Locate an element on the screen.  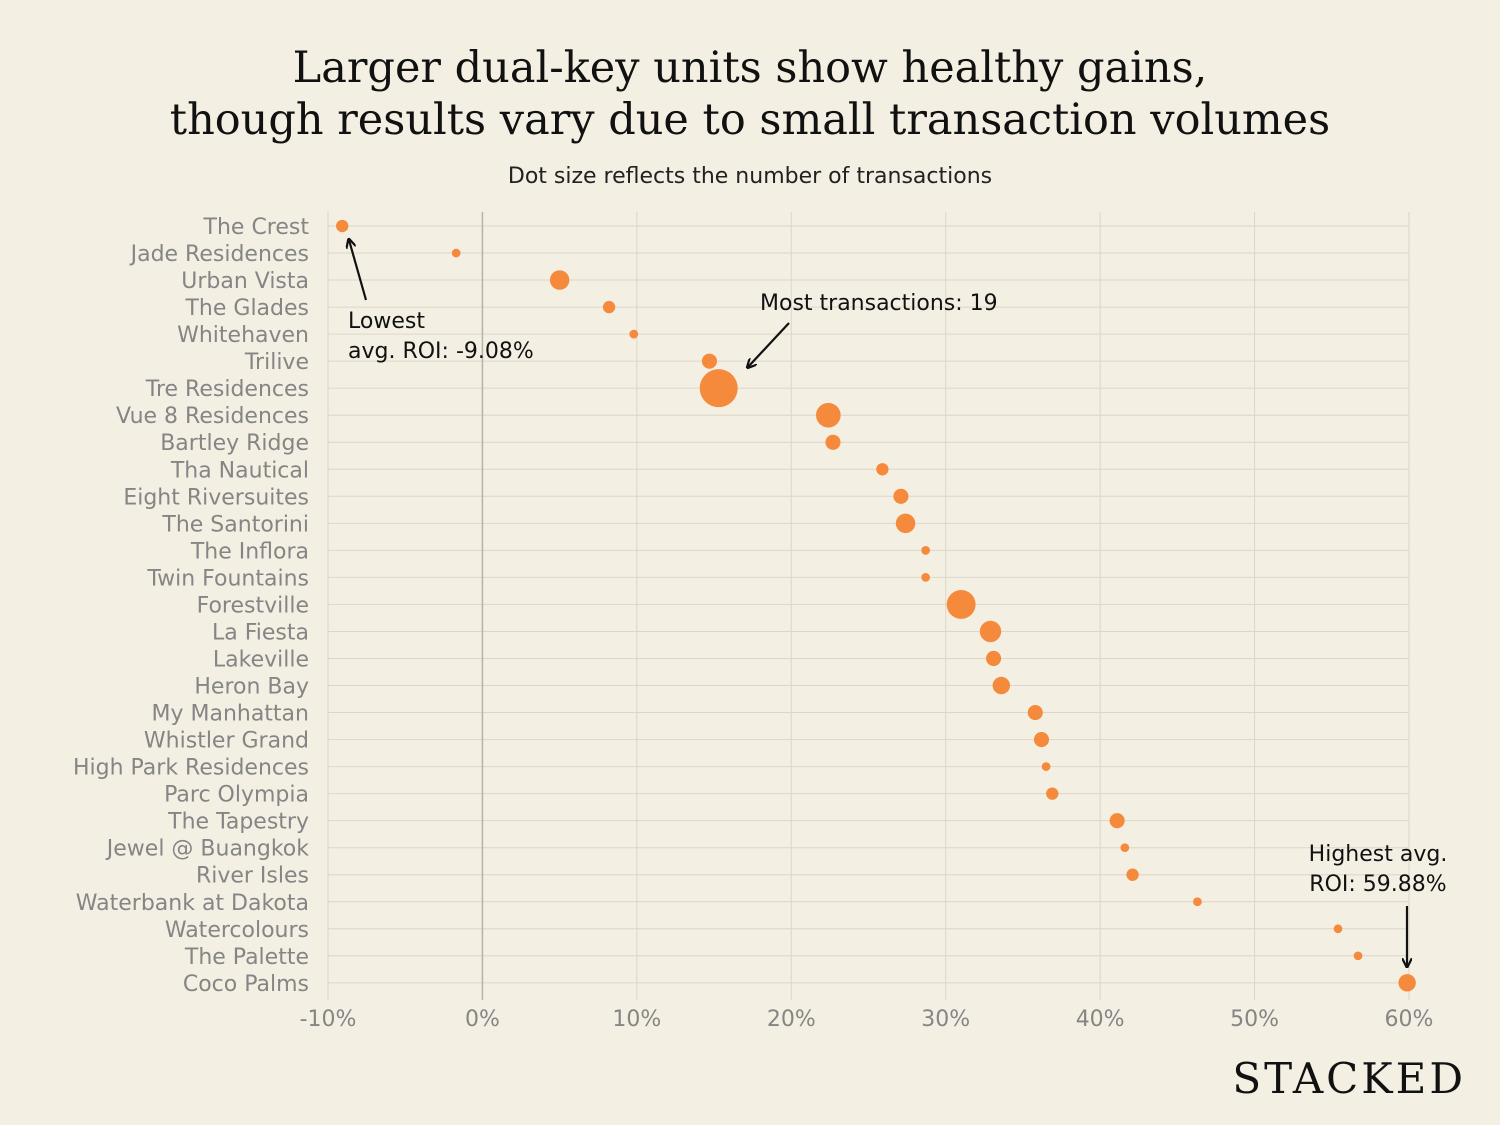
annotation-lowest-line-2: avg. ROI: -9.08% is located at coordinates (441, 351).